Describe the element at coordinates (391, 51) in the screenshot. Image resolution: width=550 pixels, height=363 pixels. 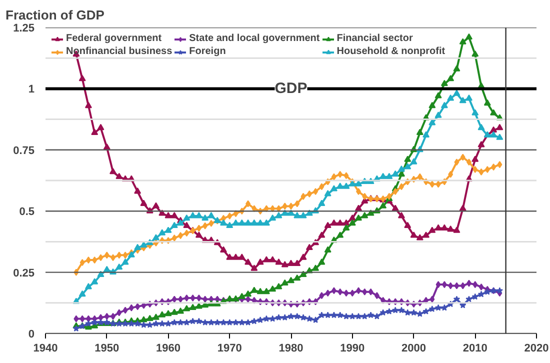
I see `legend-label: Household & nonprofit` at that location.